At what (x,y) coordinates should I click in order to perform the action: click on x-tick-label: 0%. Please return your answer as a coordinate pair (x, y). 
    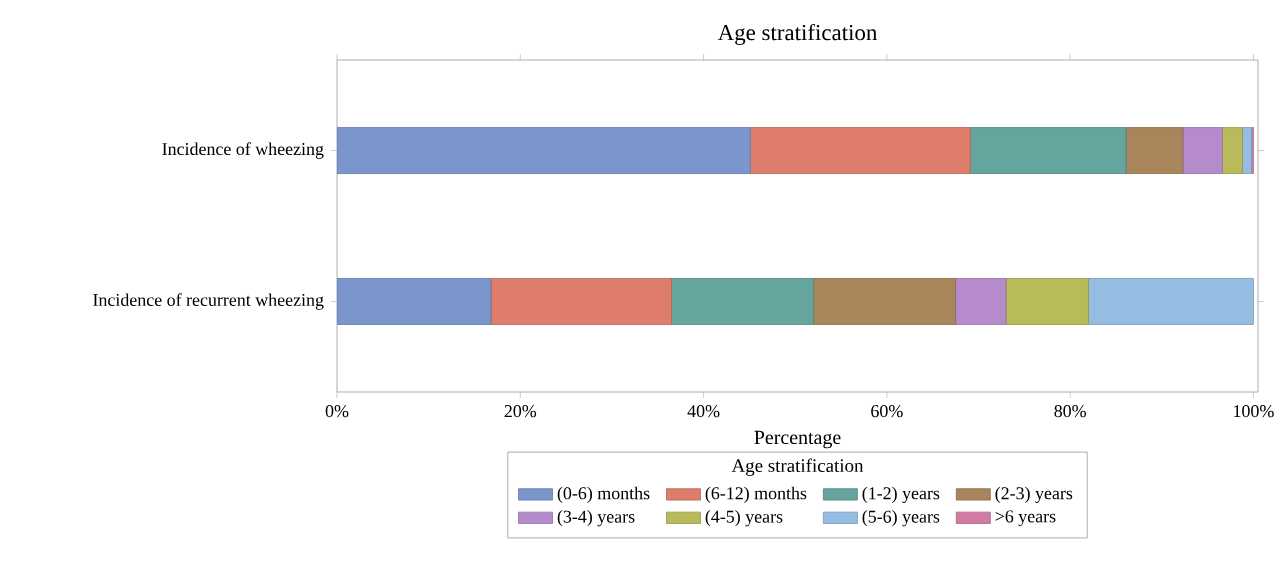
    Looking at the image, I should click on (337, 411).